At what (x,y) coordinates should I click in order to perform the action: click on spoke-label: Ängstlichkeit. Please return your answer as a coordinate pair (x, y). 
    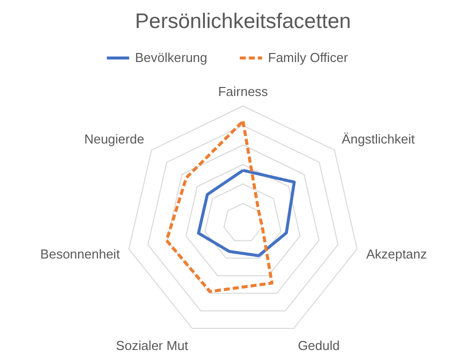
    Looking at the image, I should click on (379, 139).